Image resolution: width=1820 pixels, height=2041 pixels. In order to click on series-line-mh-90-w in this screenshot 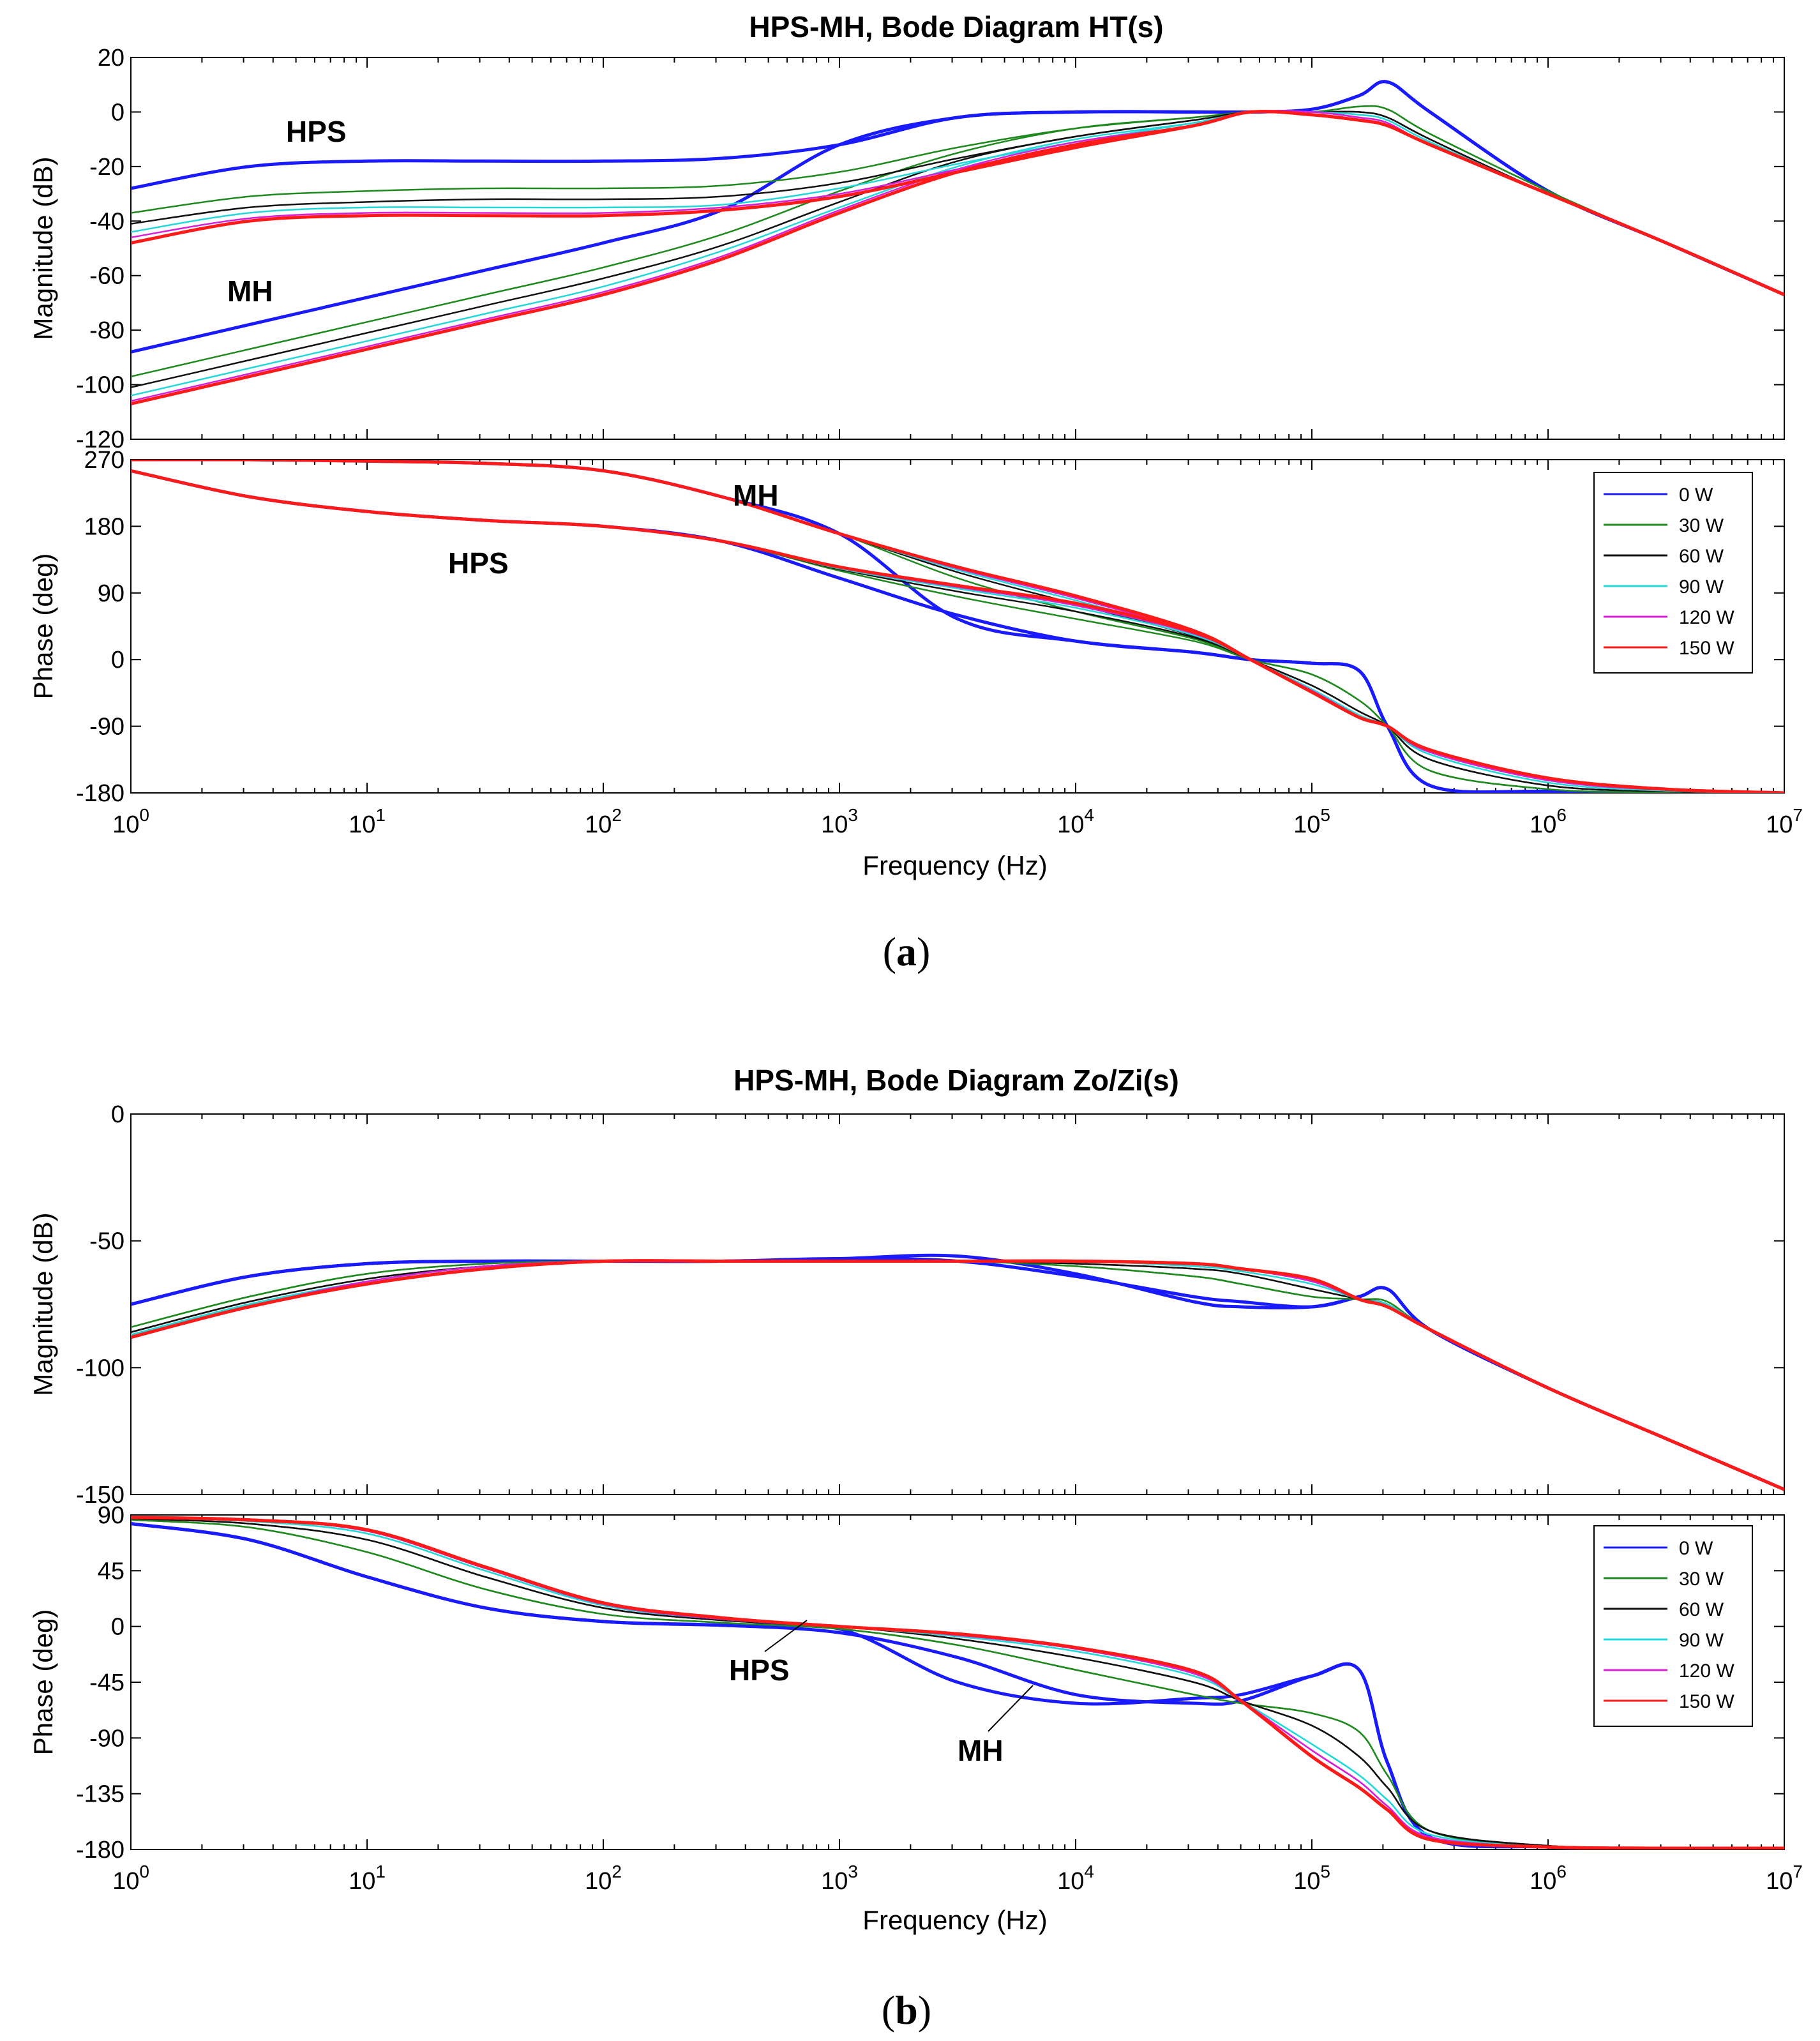, I will do `click(957, 1682)`.